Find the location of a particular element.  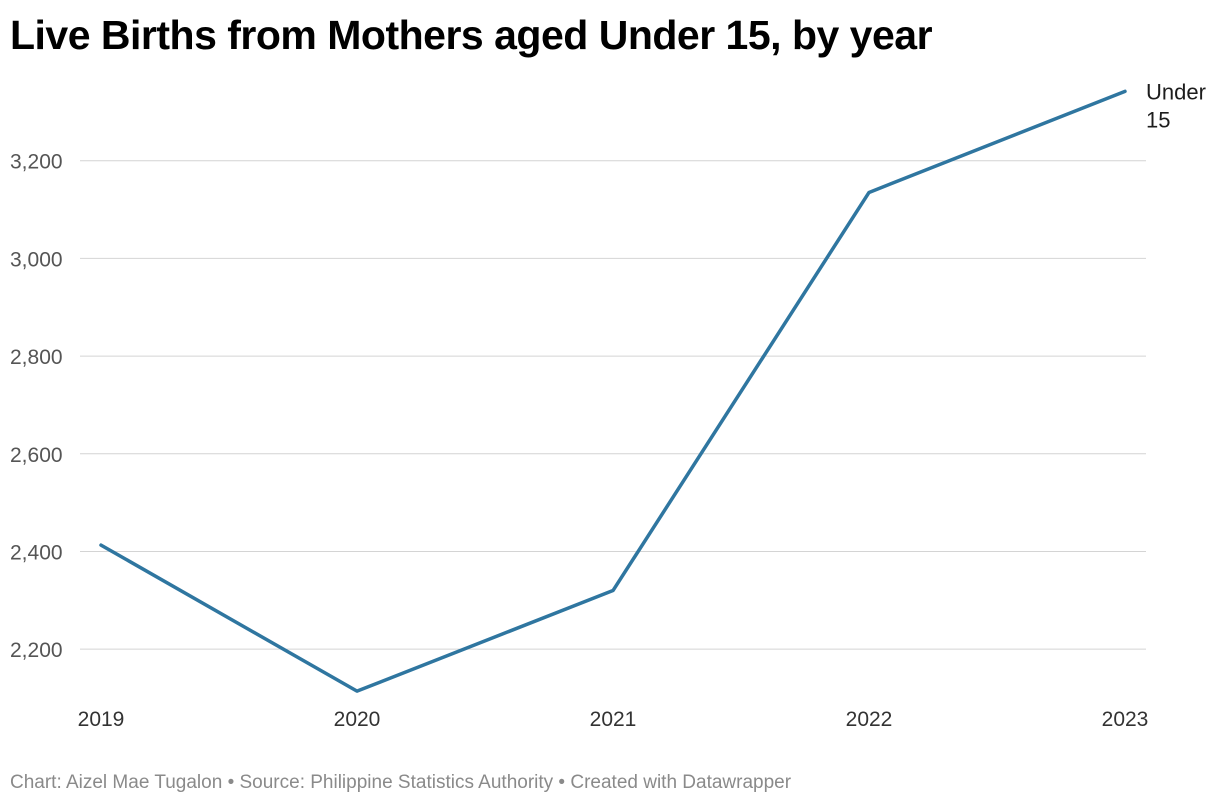

series-label-under-15: Under 15 is located at coordinates (1176, 105).